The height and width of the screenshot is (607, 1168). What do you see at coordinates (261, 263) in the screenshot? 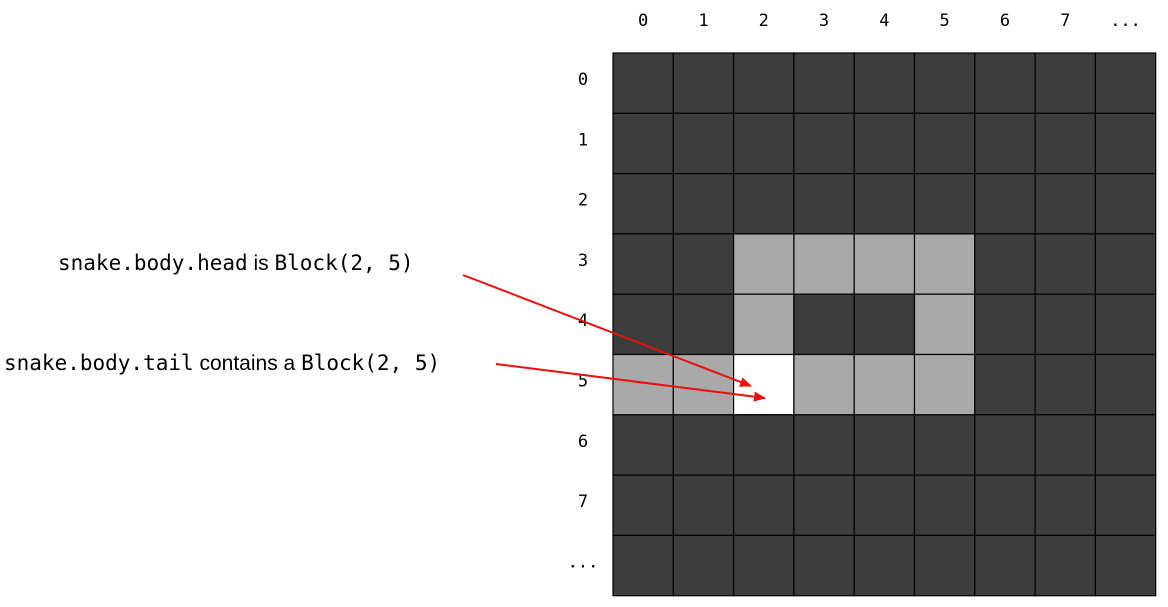
I see `annotation-head-prose: is` at bounding box center [261, 263].